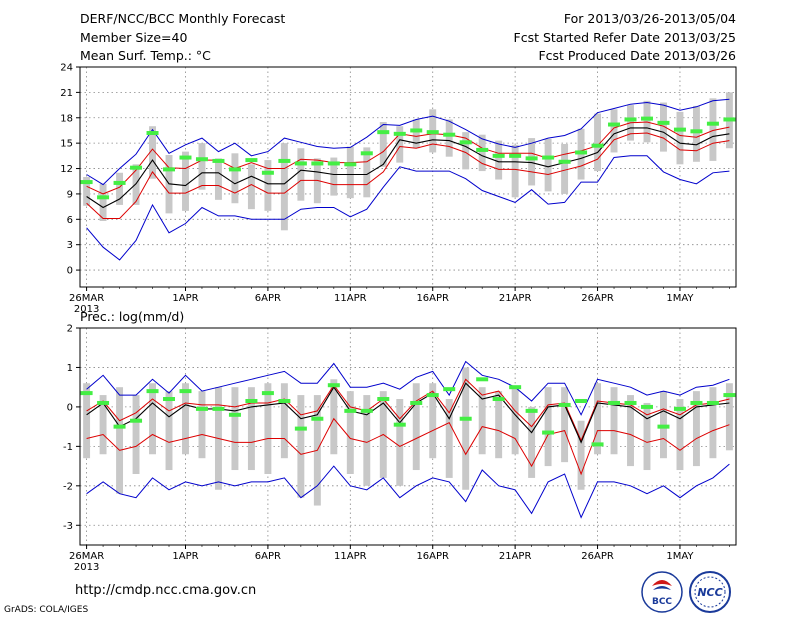 The height and width of the screenshot is (618, 800). I want to click on grads-credit: GrADS: COLA/IGES, so click(46, 610).